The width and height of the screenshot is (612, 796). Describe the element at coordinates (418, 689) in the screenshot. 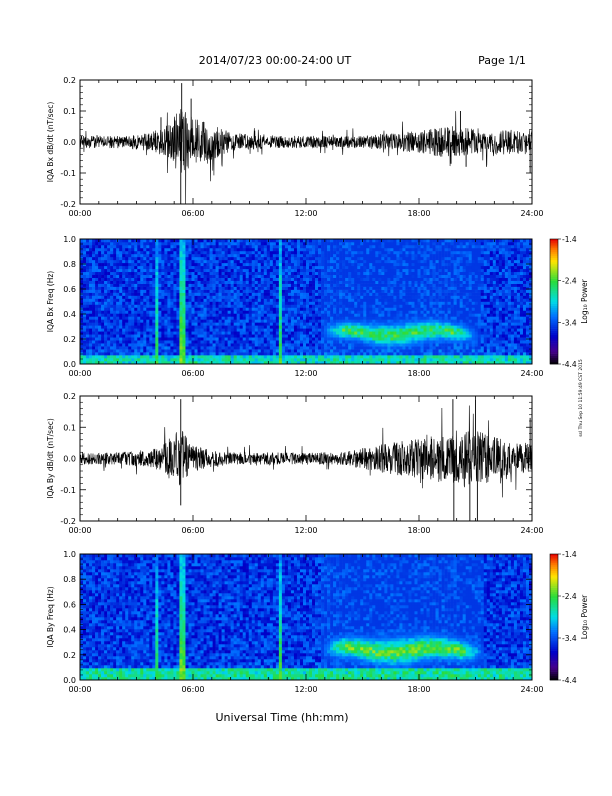

I see `x-tick-label: 18:00` at that location.